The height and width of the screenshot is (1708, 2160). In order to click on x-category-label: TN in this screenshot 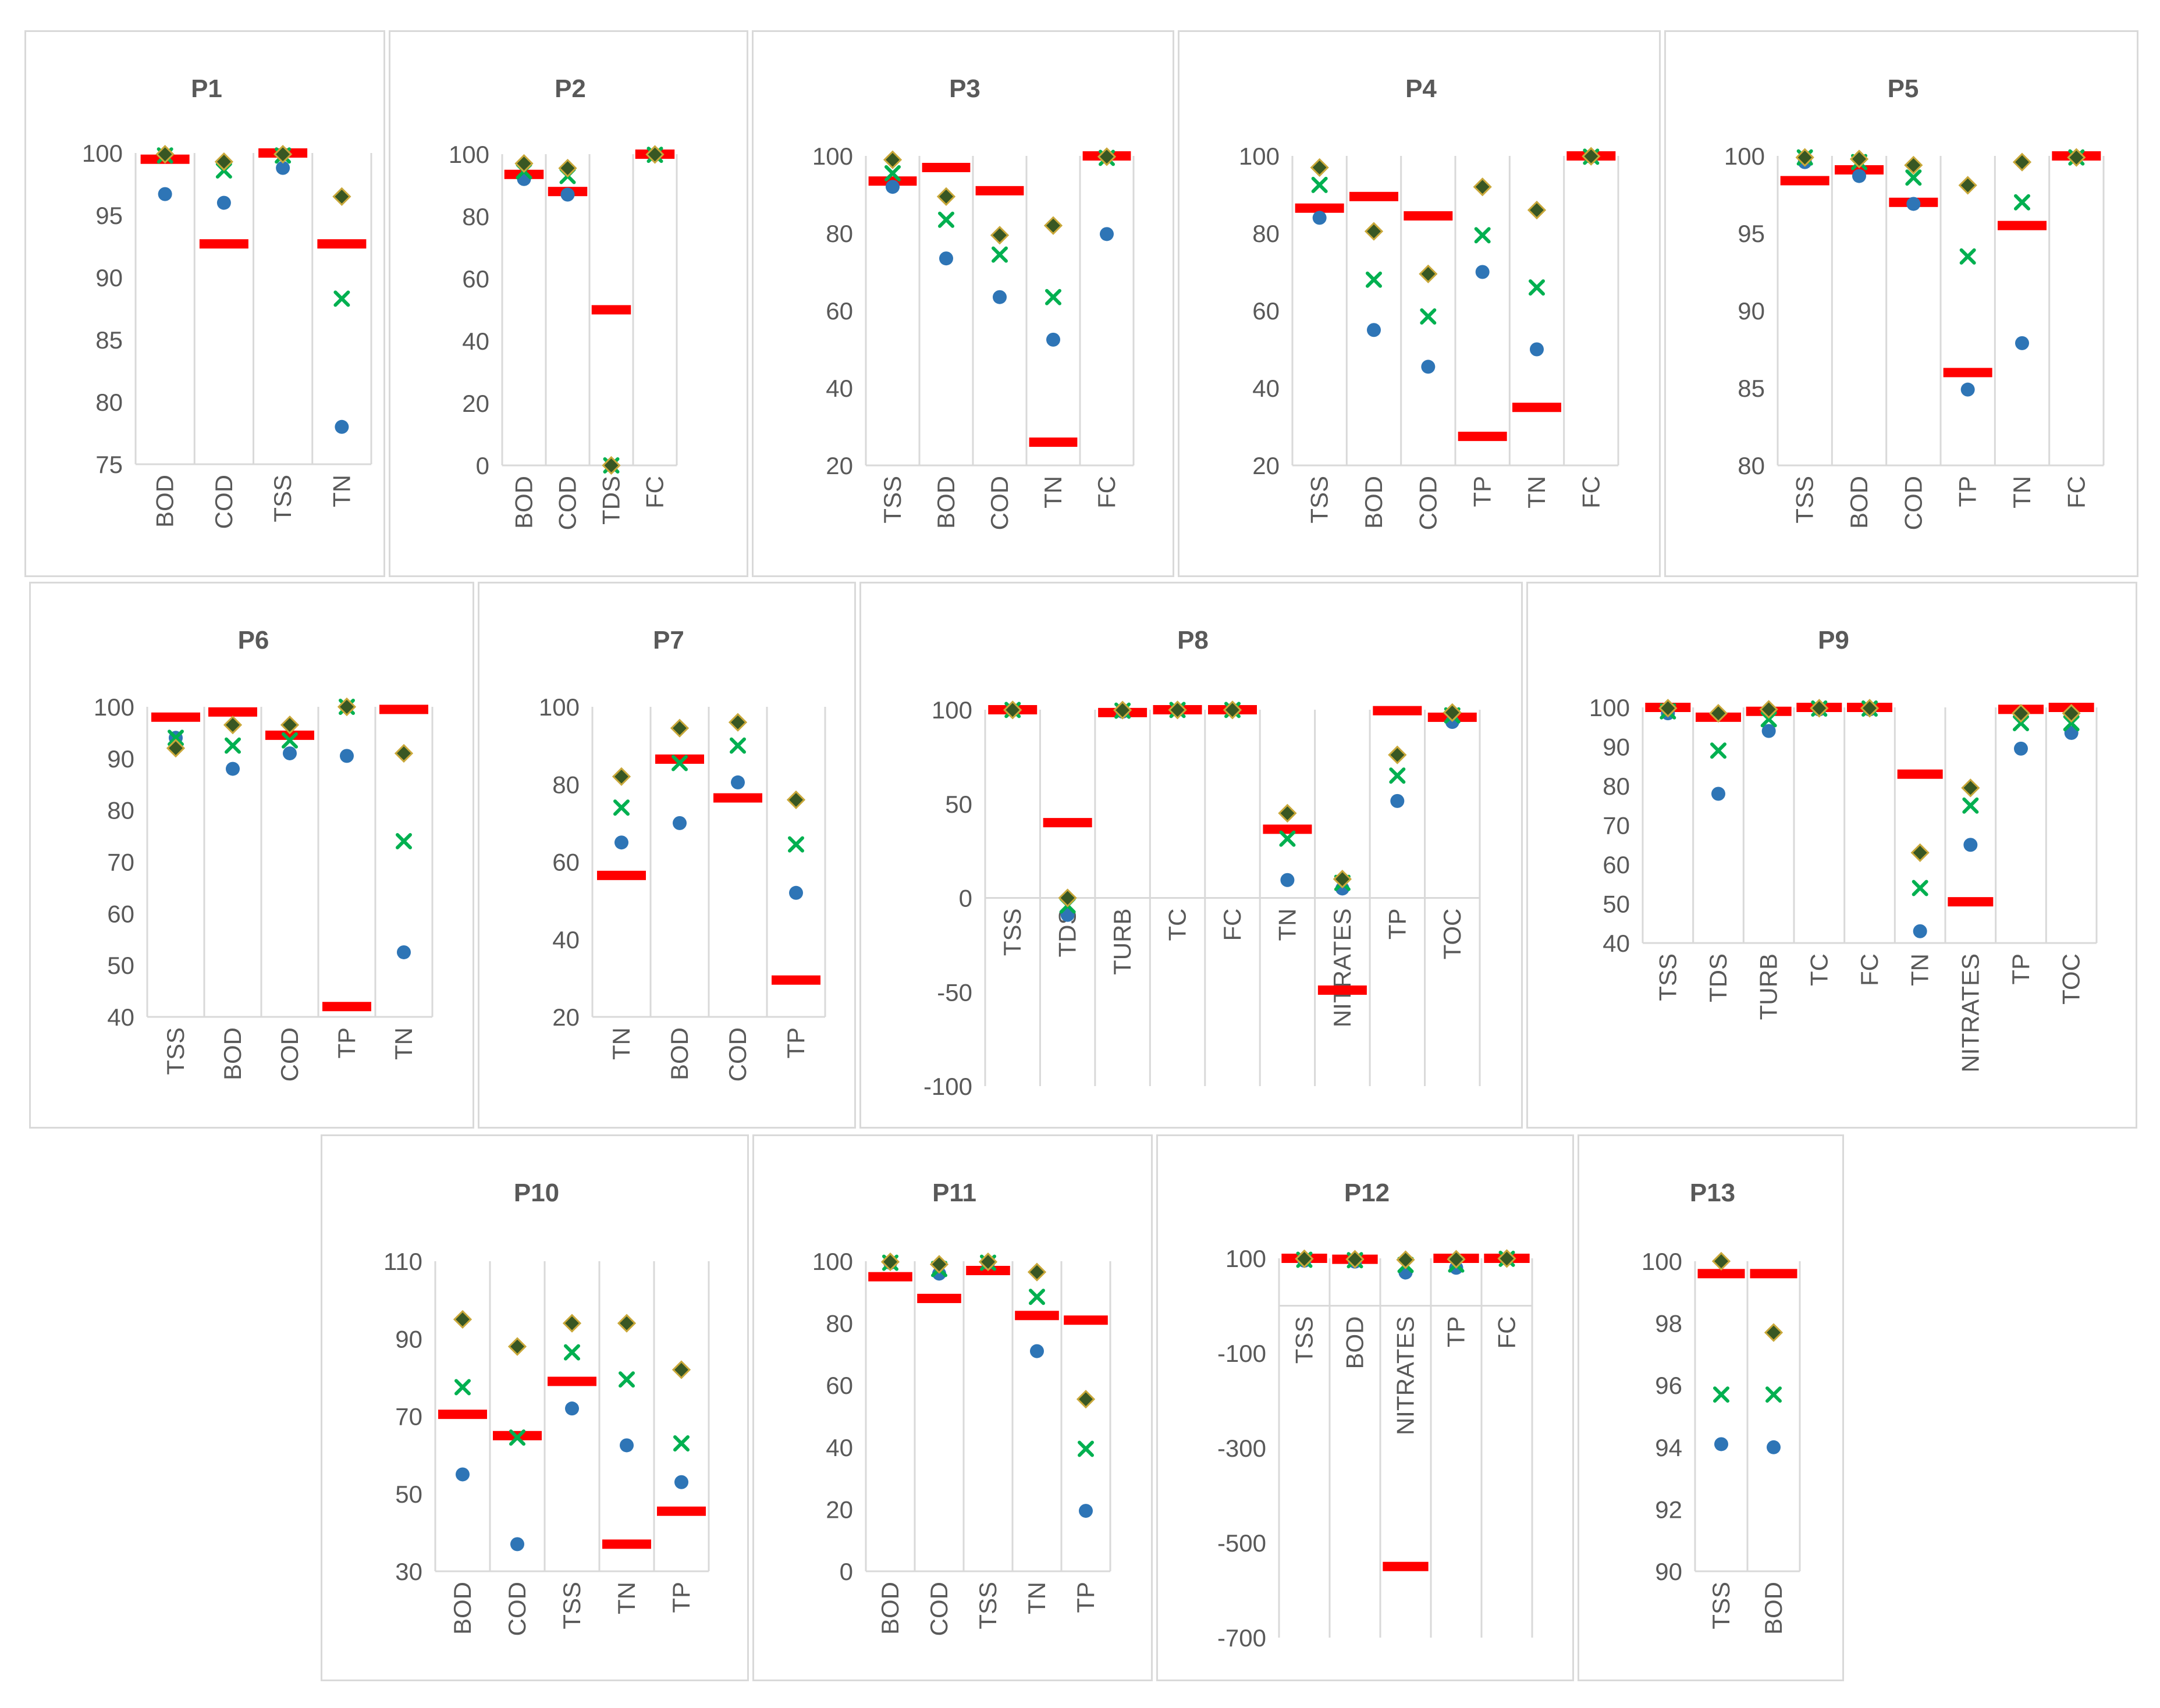, I will do `click(2021, 492)`.